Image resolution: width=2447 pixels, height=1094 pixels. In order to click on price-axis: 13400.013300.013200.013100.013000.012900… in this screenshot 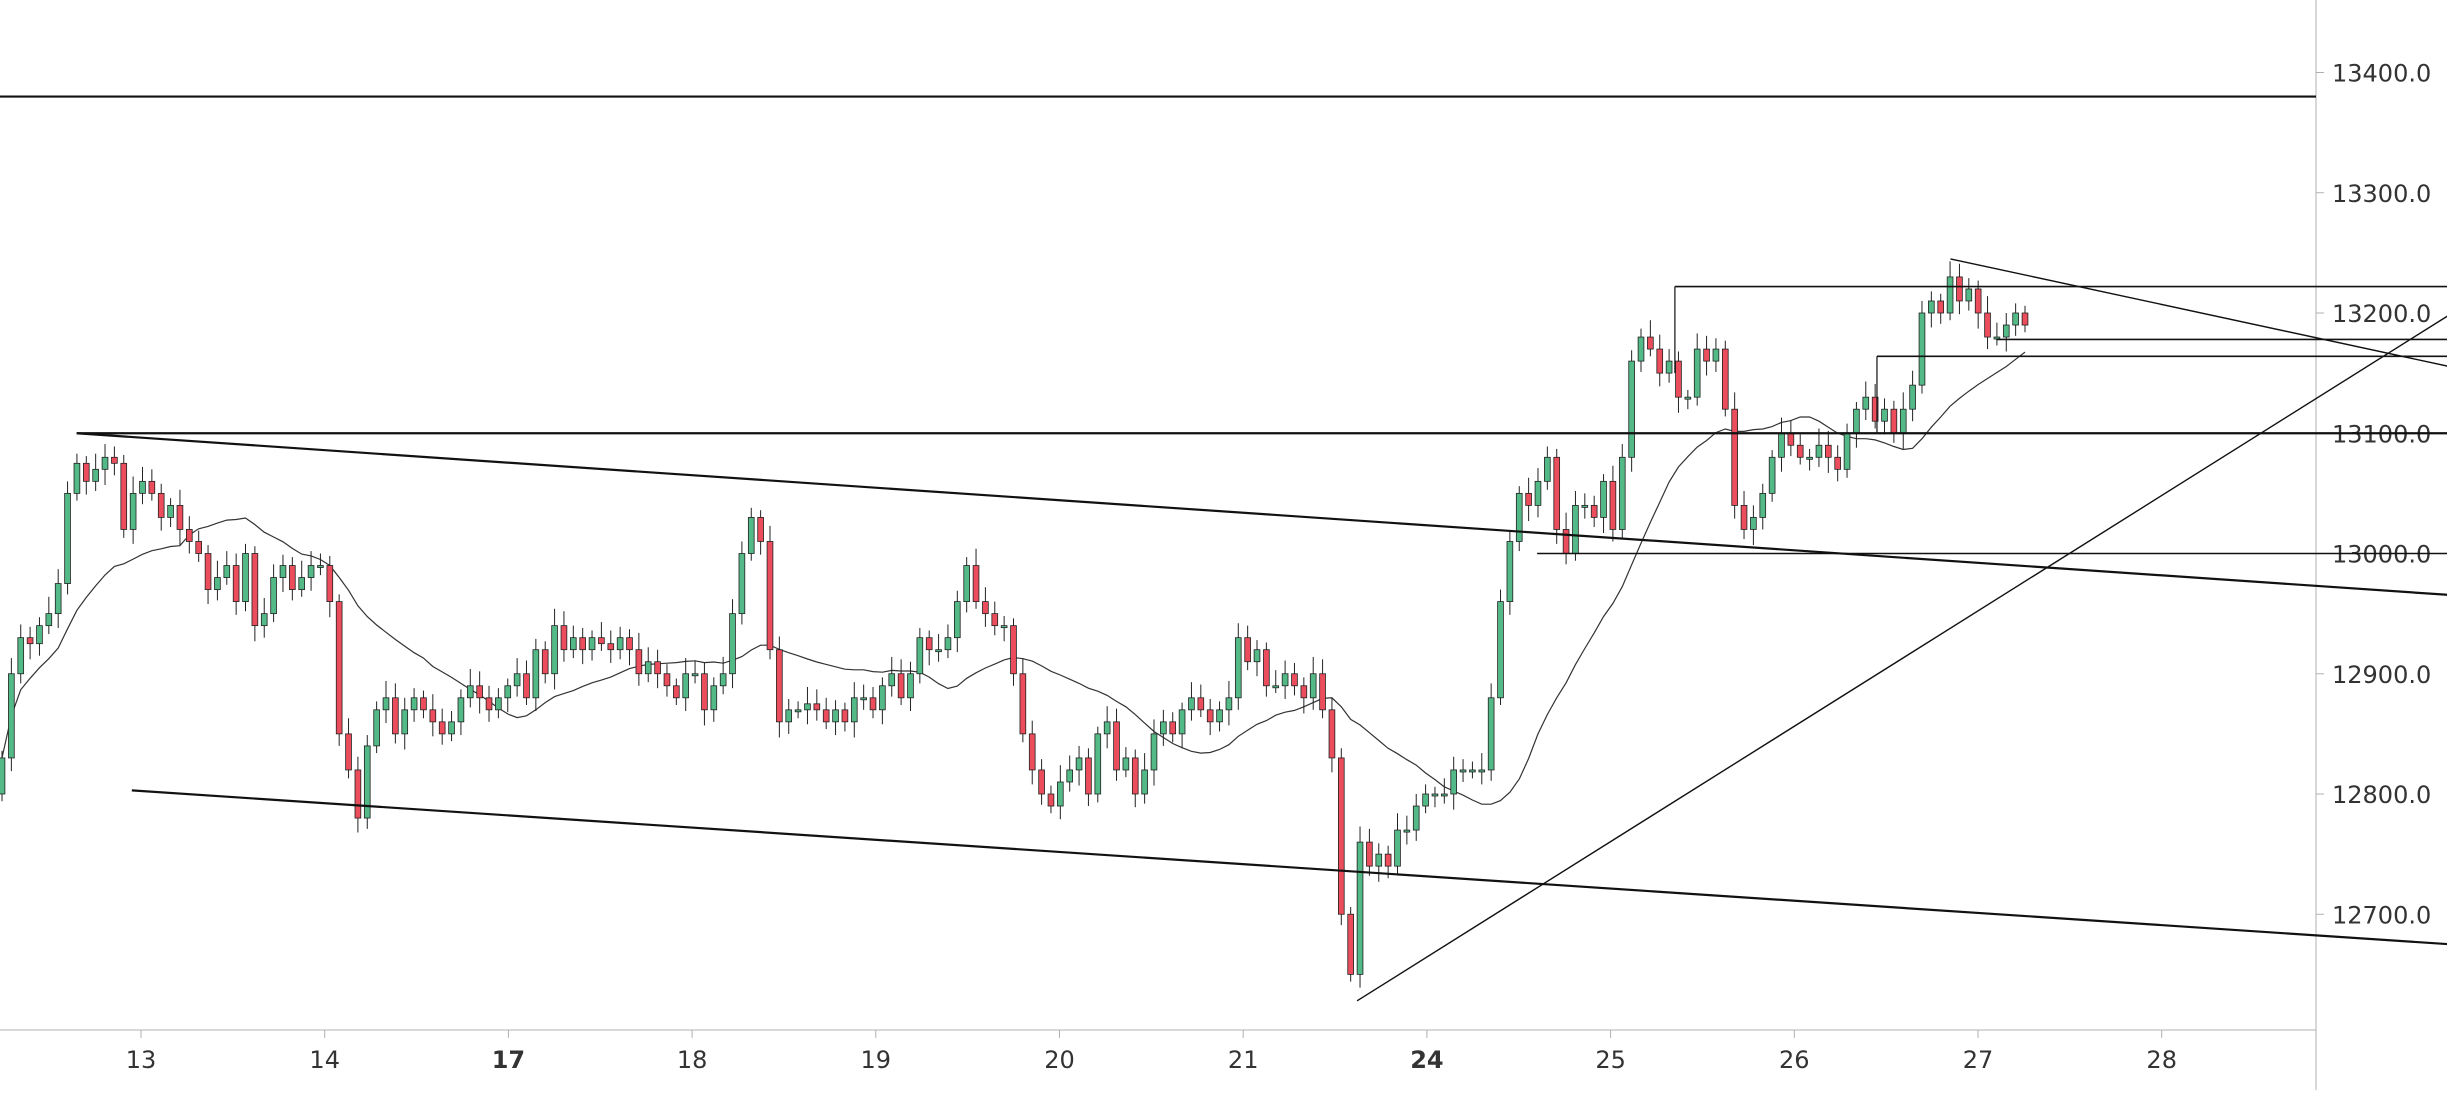, I will do `click(2373, 545)`.